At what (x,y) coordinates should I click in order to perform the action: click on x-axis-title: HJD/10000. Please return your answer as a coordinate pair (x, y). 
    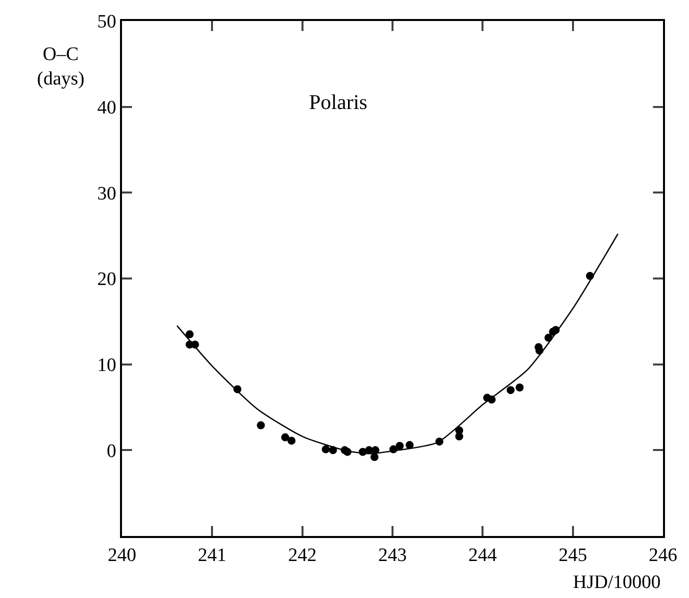
    Looking at the image, I should click on (617, 582).